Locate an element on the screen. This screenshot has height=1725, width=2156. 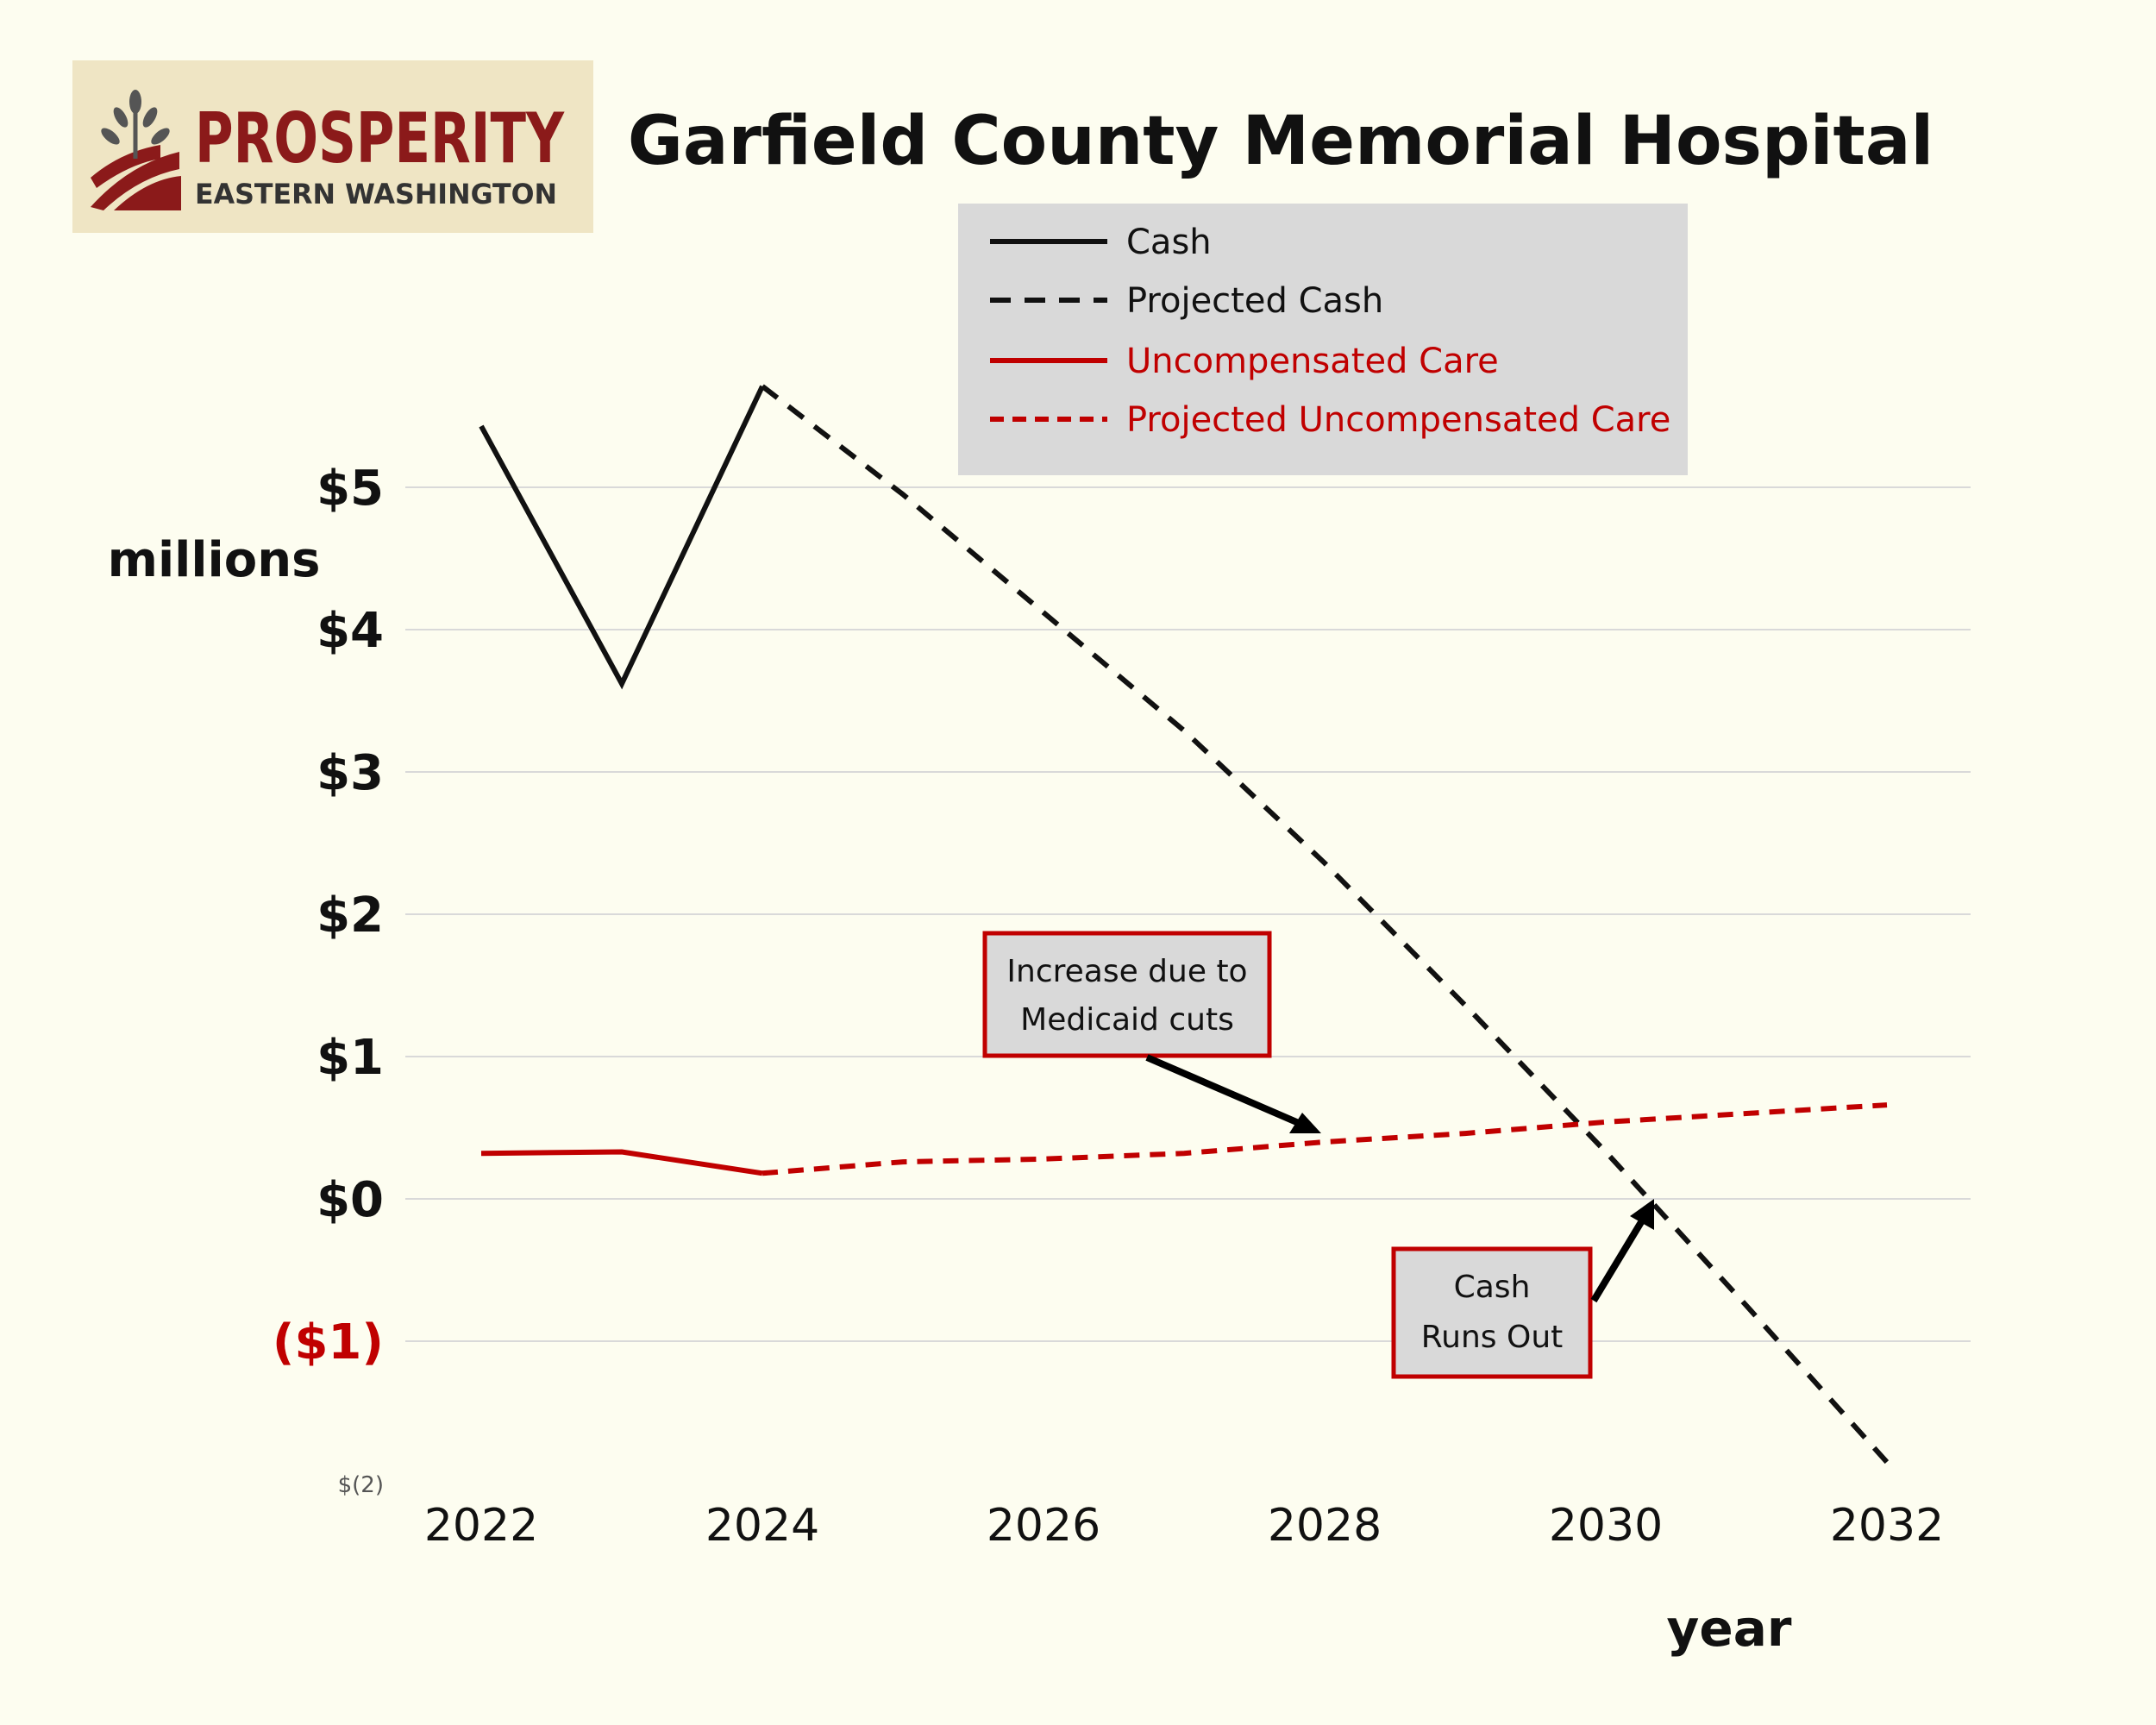
annotation-cash-arrow is located at coordinates (1618, 1259).